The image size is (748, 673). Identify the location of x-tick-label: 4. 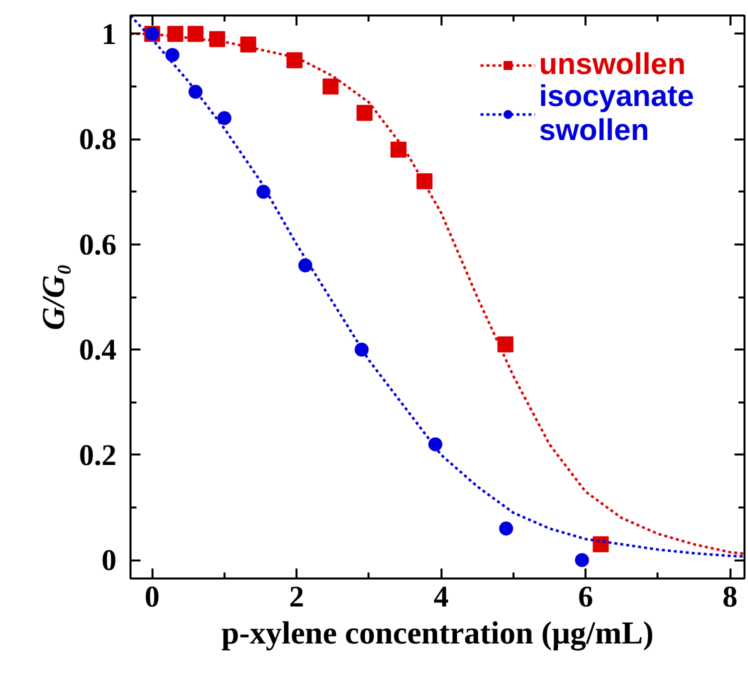
(441, 597).